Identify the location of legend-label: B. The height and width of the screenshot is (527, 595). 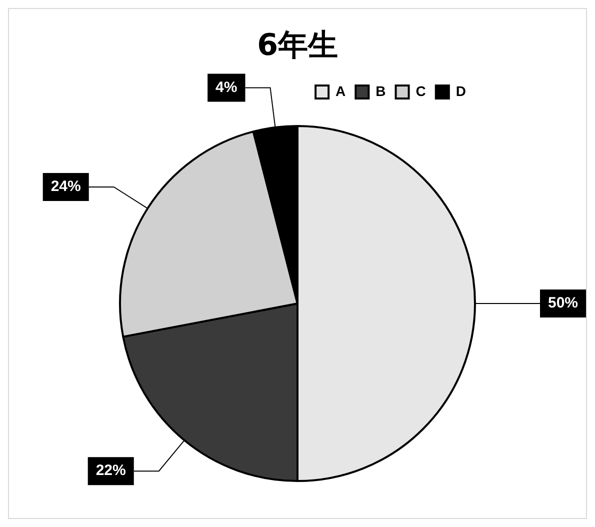
(381, 90).